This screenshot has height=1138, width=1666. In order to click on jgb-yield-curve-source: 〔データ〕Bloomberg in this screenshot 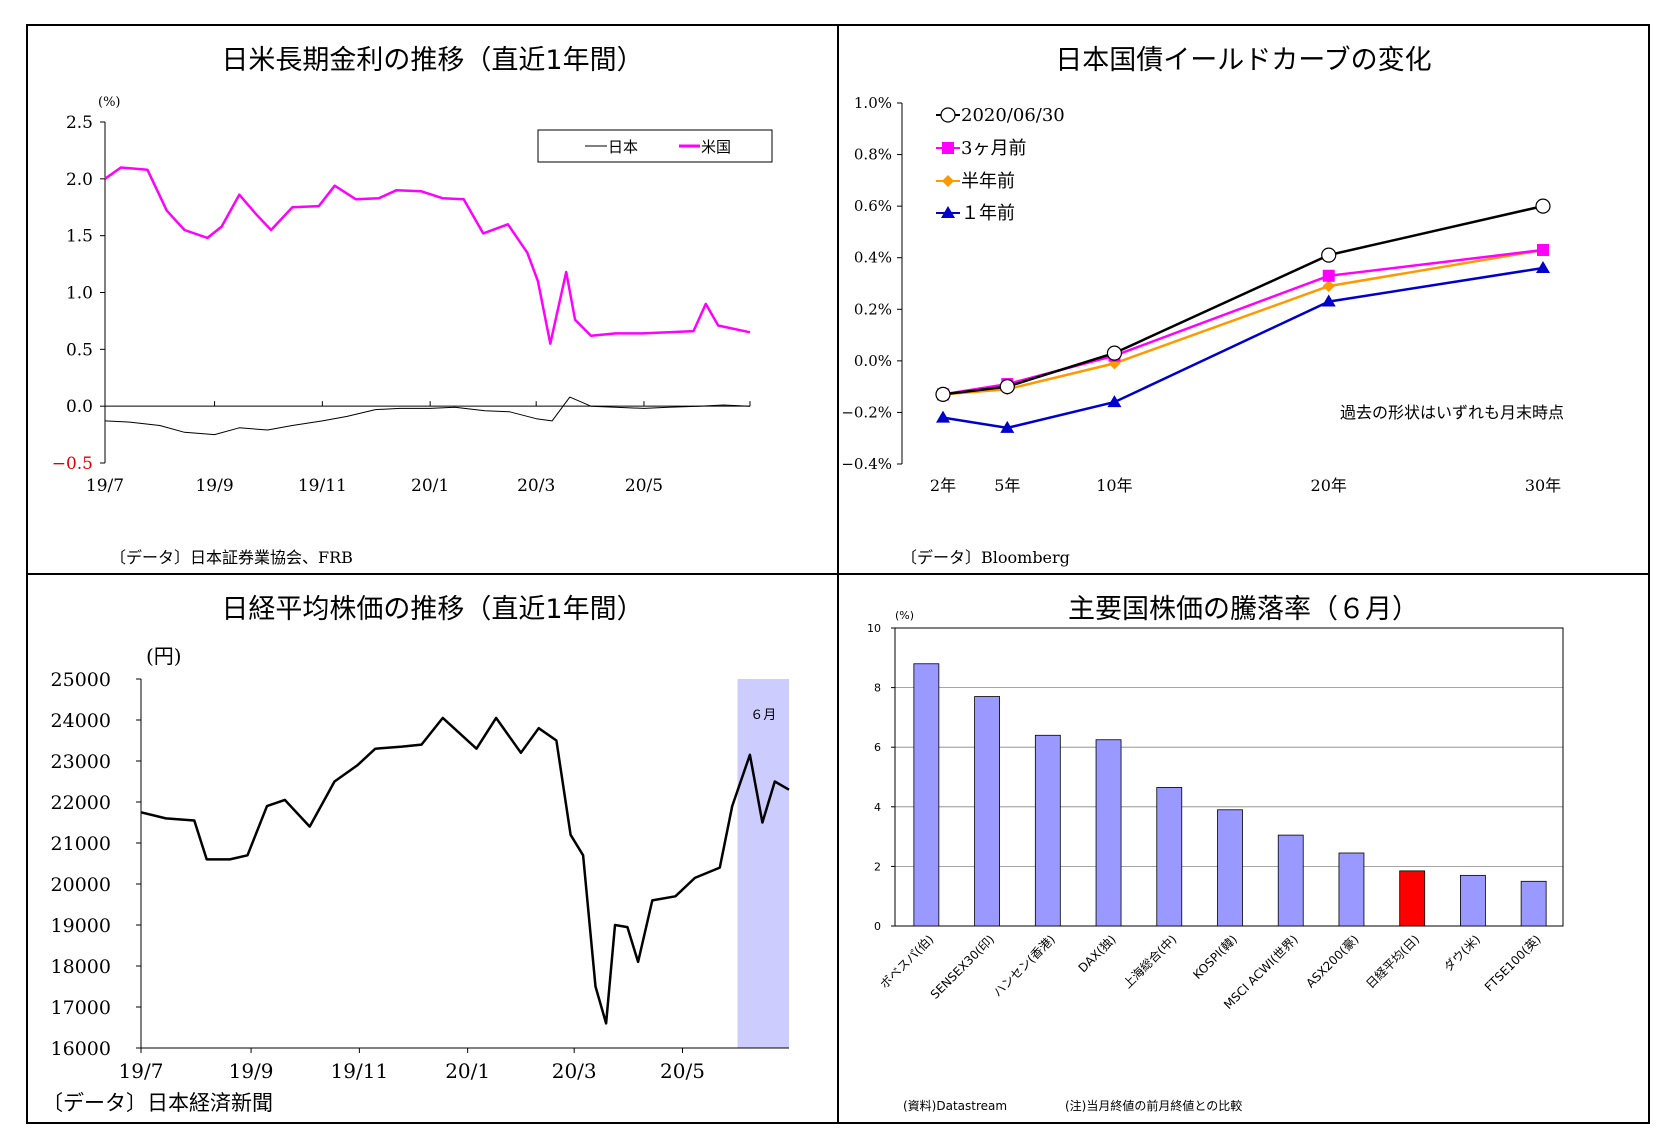, I will do `click(985, 557)`.